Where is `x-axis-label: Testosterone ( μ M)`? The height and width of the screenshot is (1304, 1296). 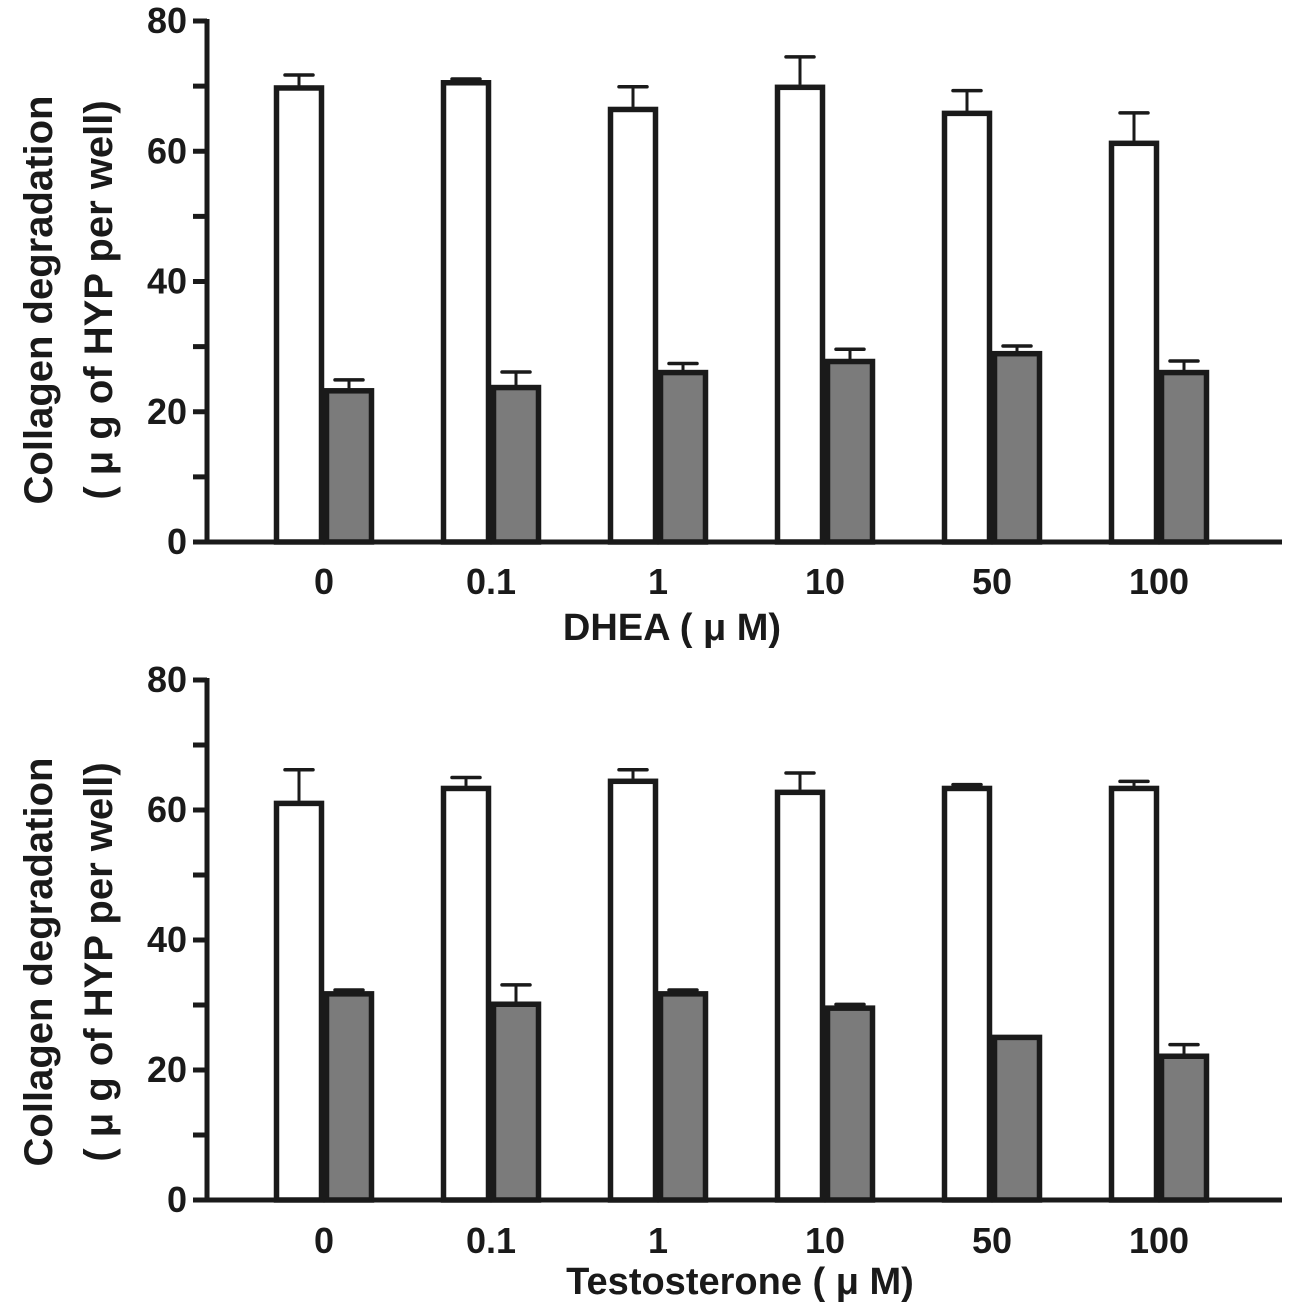 x-axis-label: Testosterone ( μ M) is located at coordinates (740, 1282).